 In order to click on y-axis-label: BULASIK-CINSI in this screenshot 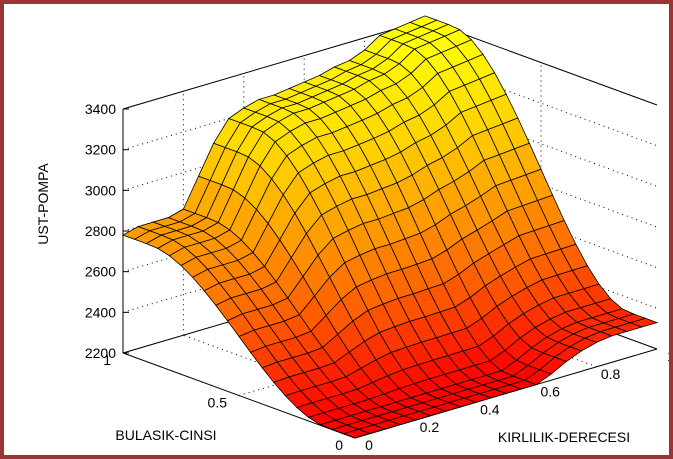, I will do `click(165, 435)`.